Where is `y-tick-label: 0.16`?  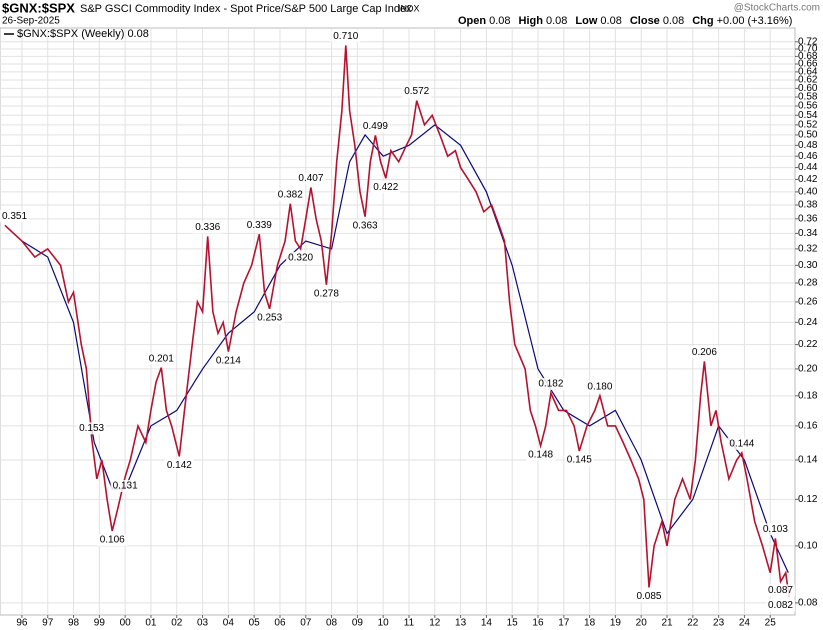 y-tick-label: 0.16 is located at coordinates (808, 426).